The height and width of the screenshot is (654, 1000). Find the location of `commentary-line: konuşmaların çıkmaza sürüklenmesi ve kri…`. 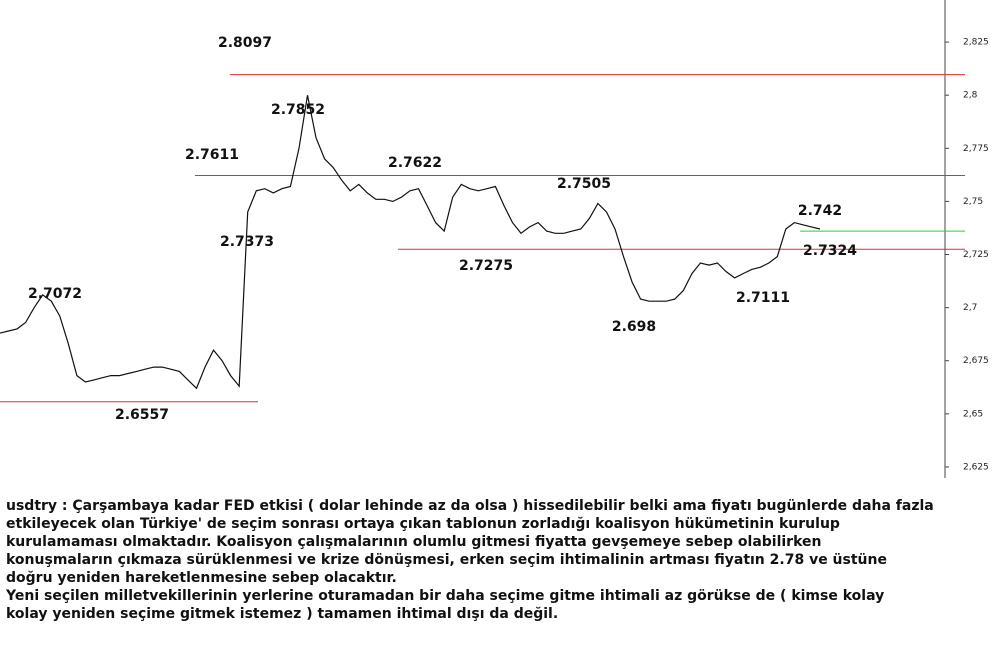

commentary-line: konuşmaların çıkmaza sürüklenmesi ve kri… is located at coordinates (446, 560).